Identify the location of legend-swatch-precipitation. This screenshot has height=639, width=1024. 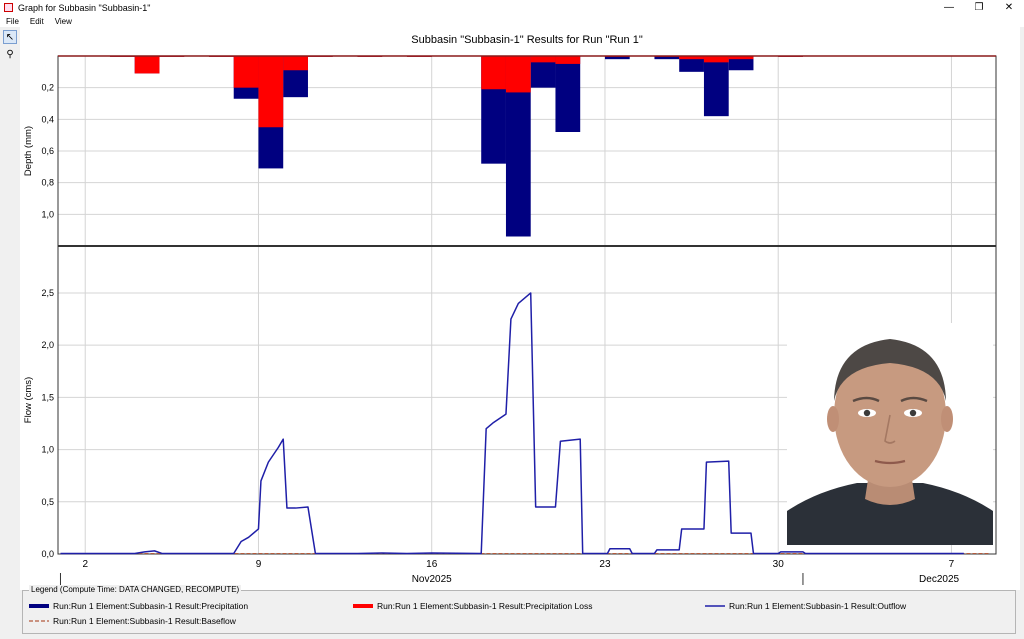
(39, 606).